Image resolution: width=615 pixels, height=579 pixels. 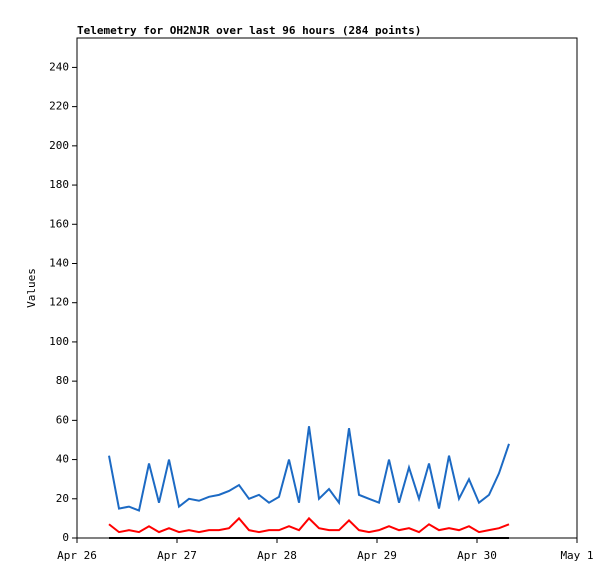 I want to click on x-tick-label: Apr 26, so click(x=77, y=555).